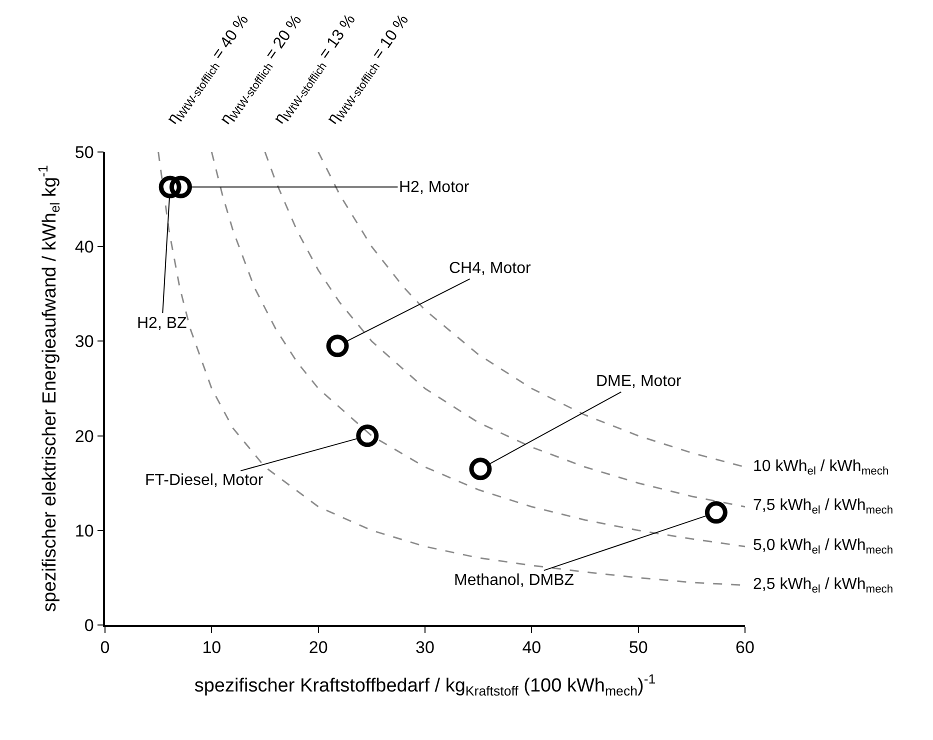  What do you see at coordinates (425, 648) in the screenshot?
I see `x-tick-label: 30` at bounding box center [425, 648].